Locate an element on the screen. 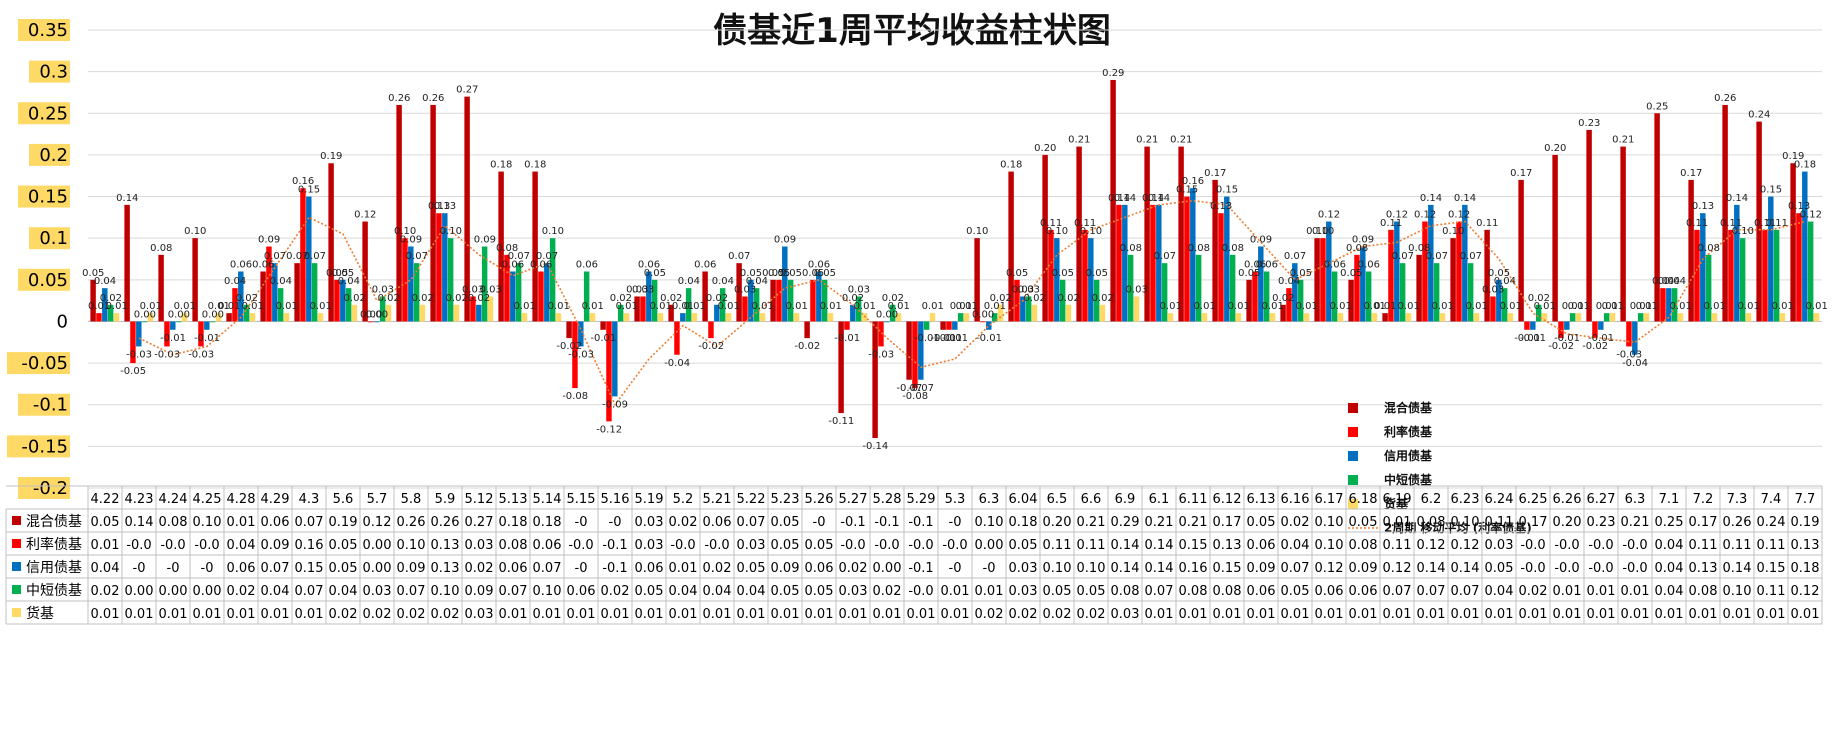 This screenshot has height=741, width=1845. bar-value-label: 0.15 is located at coordinates (309, 190).